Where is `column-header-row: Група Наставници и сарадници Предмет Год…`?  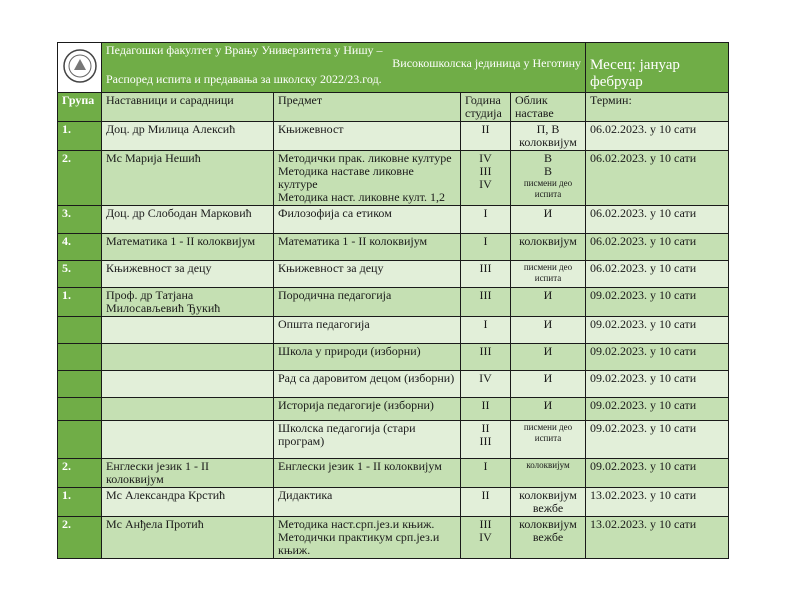 column-header-row: Група Наставници и сарадници Предмет Год… is located at coordinates (393, 107).